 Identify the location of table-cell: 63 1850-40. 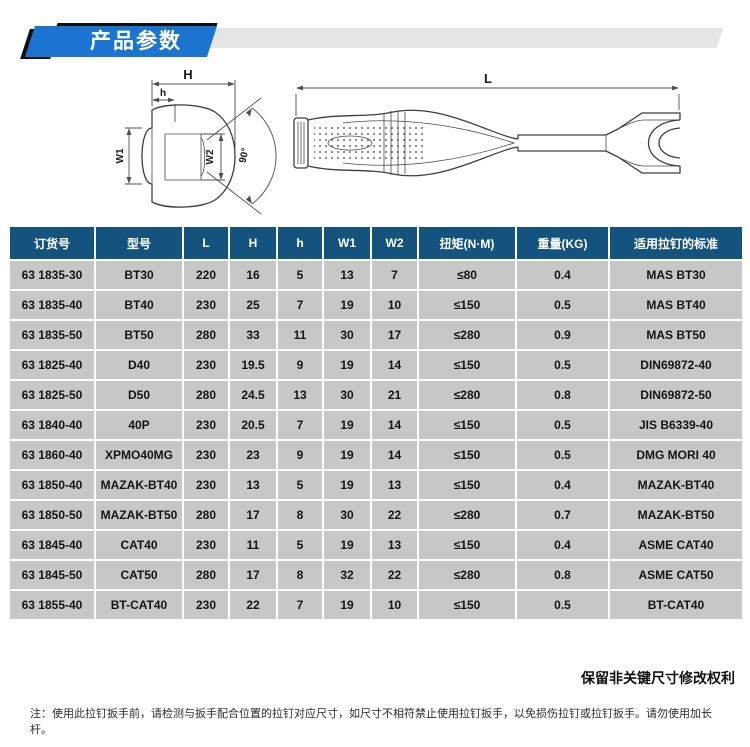
(52, 485).